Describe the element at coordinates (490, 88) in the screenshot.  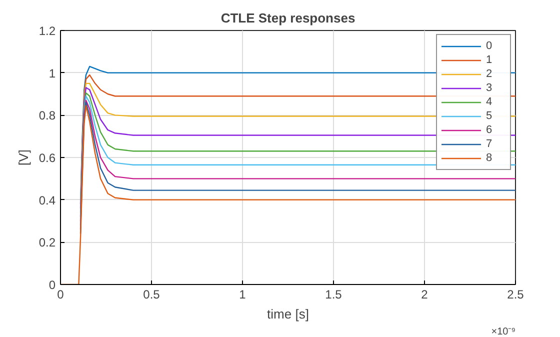
I see `legend-label: 3` at that location.